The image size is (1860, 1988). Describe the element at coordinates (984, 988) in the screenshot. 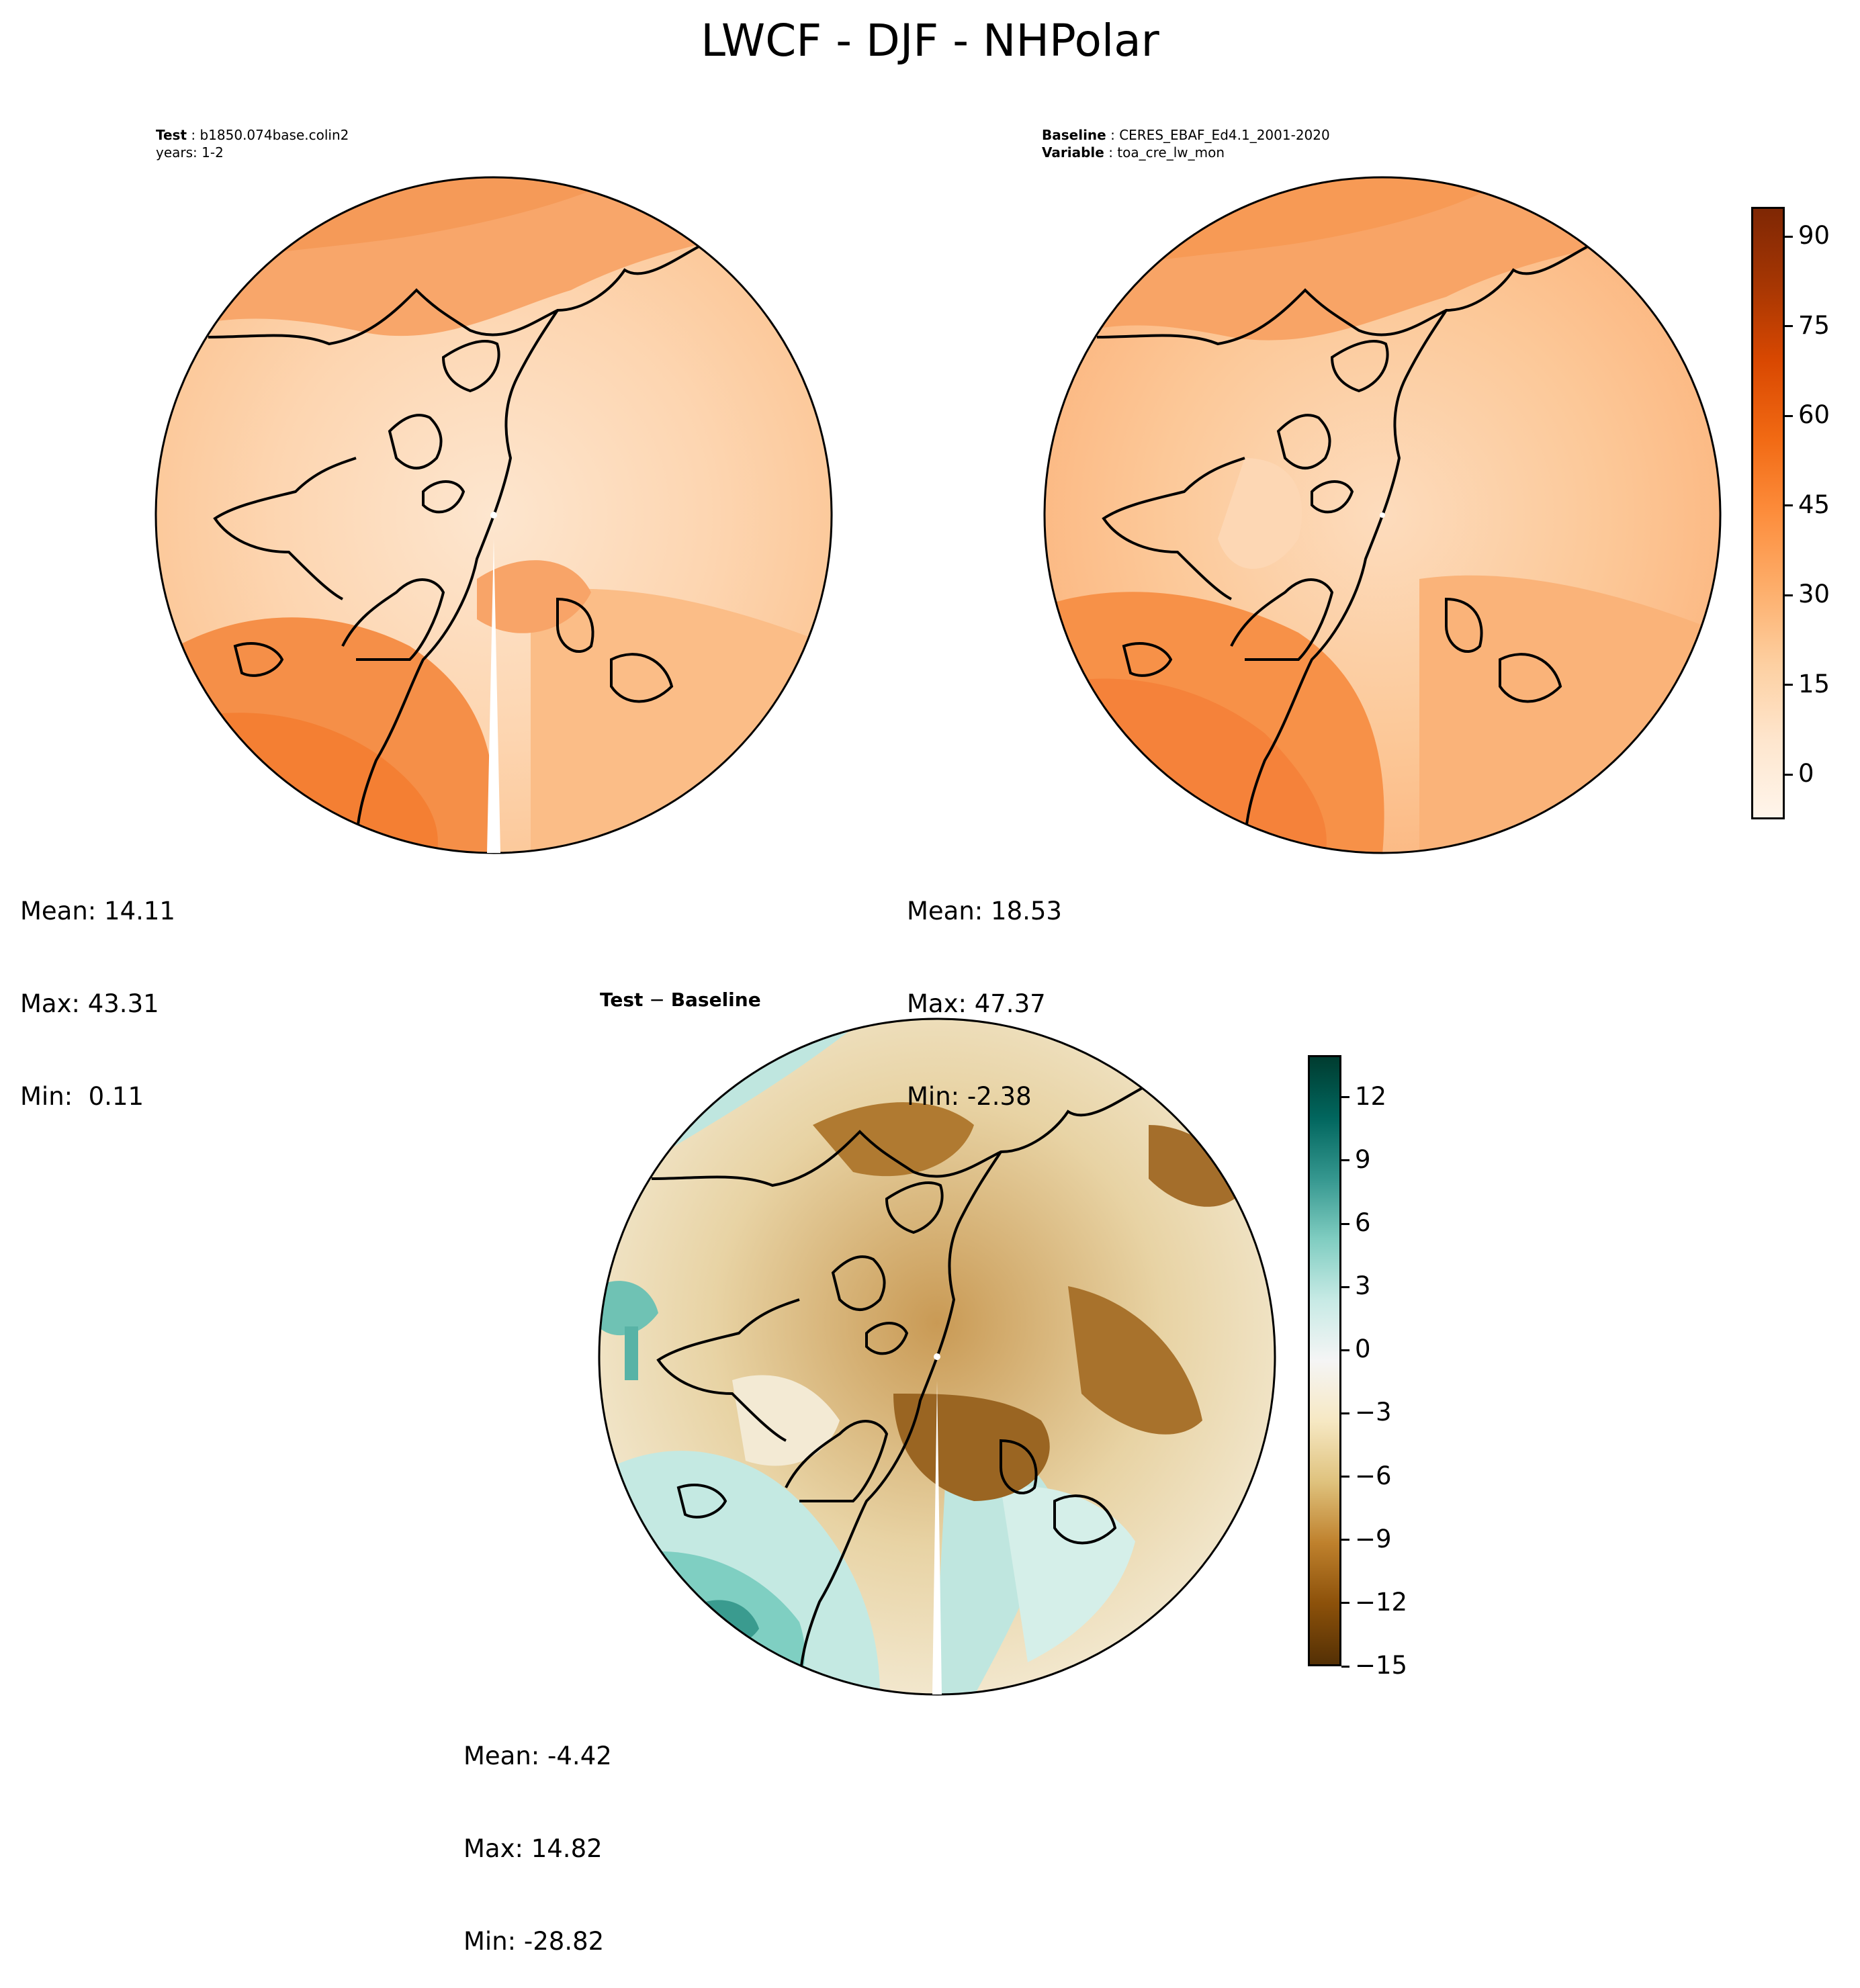

I see `baseline-stats: Mean: 18.53 Max: 47.37 Min: -2.38` at that location.